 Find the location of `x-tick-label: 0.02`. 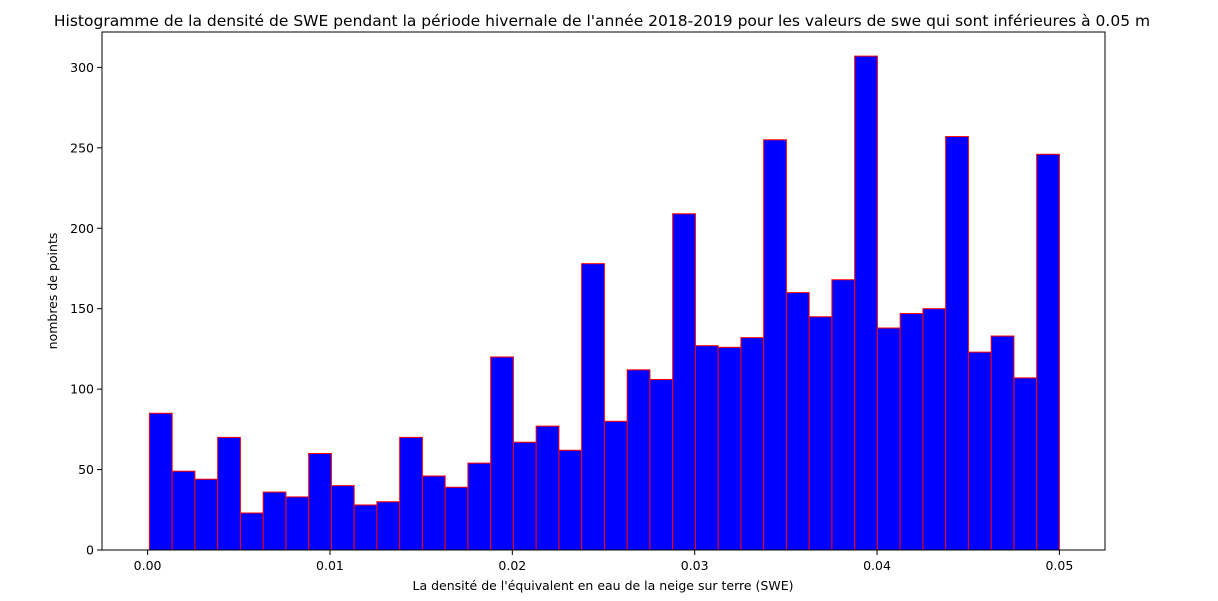

x-tick-label: 0.02 is located at coordinates (512, 565).